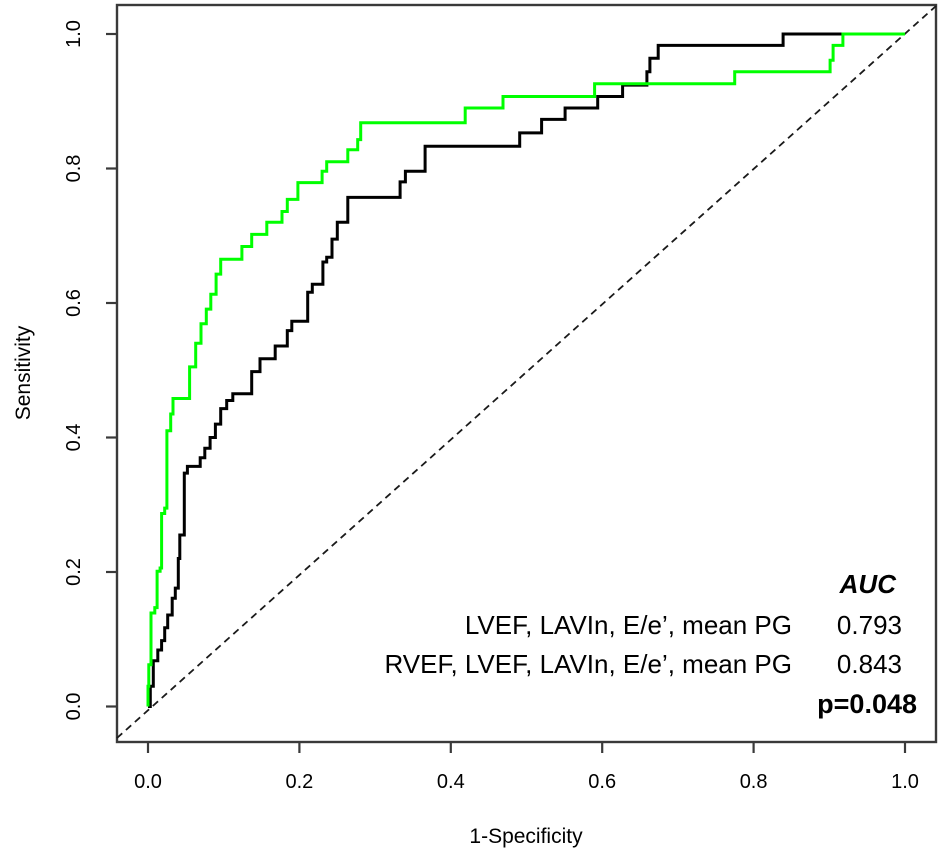 The height and width of the screenshot is (862, 945). Describe the element at coordinates (588, 664) in the screenshot. I see `legend-label-green-model: RVEF, LVEF, LAVIn, E/e’, mean PG` at that location.